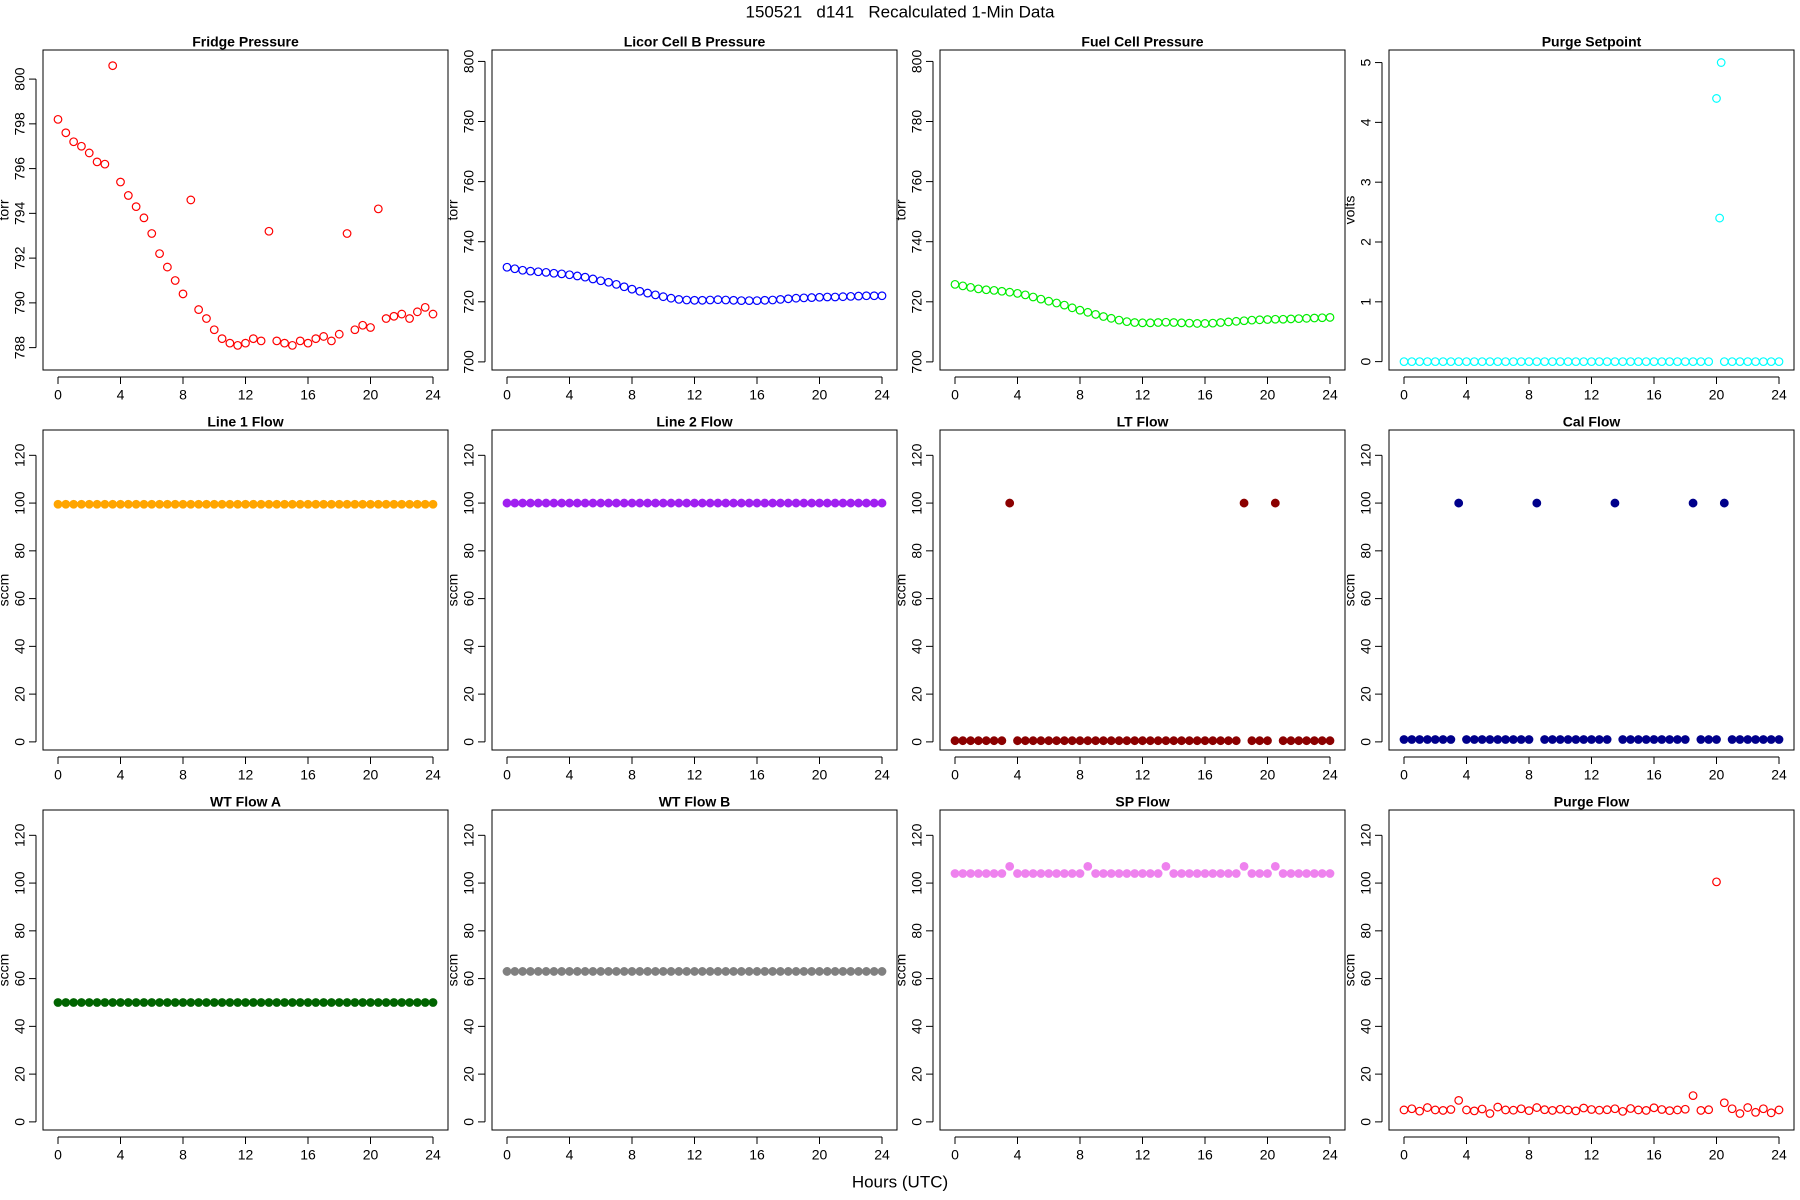  Describe the element at coordinates (917, 62) in the screenshot. I see `y-tick-label: 800` at that location.